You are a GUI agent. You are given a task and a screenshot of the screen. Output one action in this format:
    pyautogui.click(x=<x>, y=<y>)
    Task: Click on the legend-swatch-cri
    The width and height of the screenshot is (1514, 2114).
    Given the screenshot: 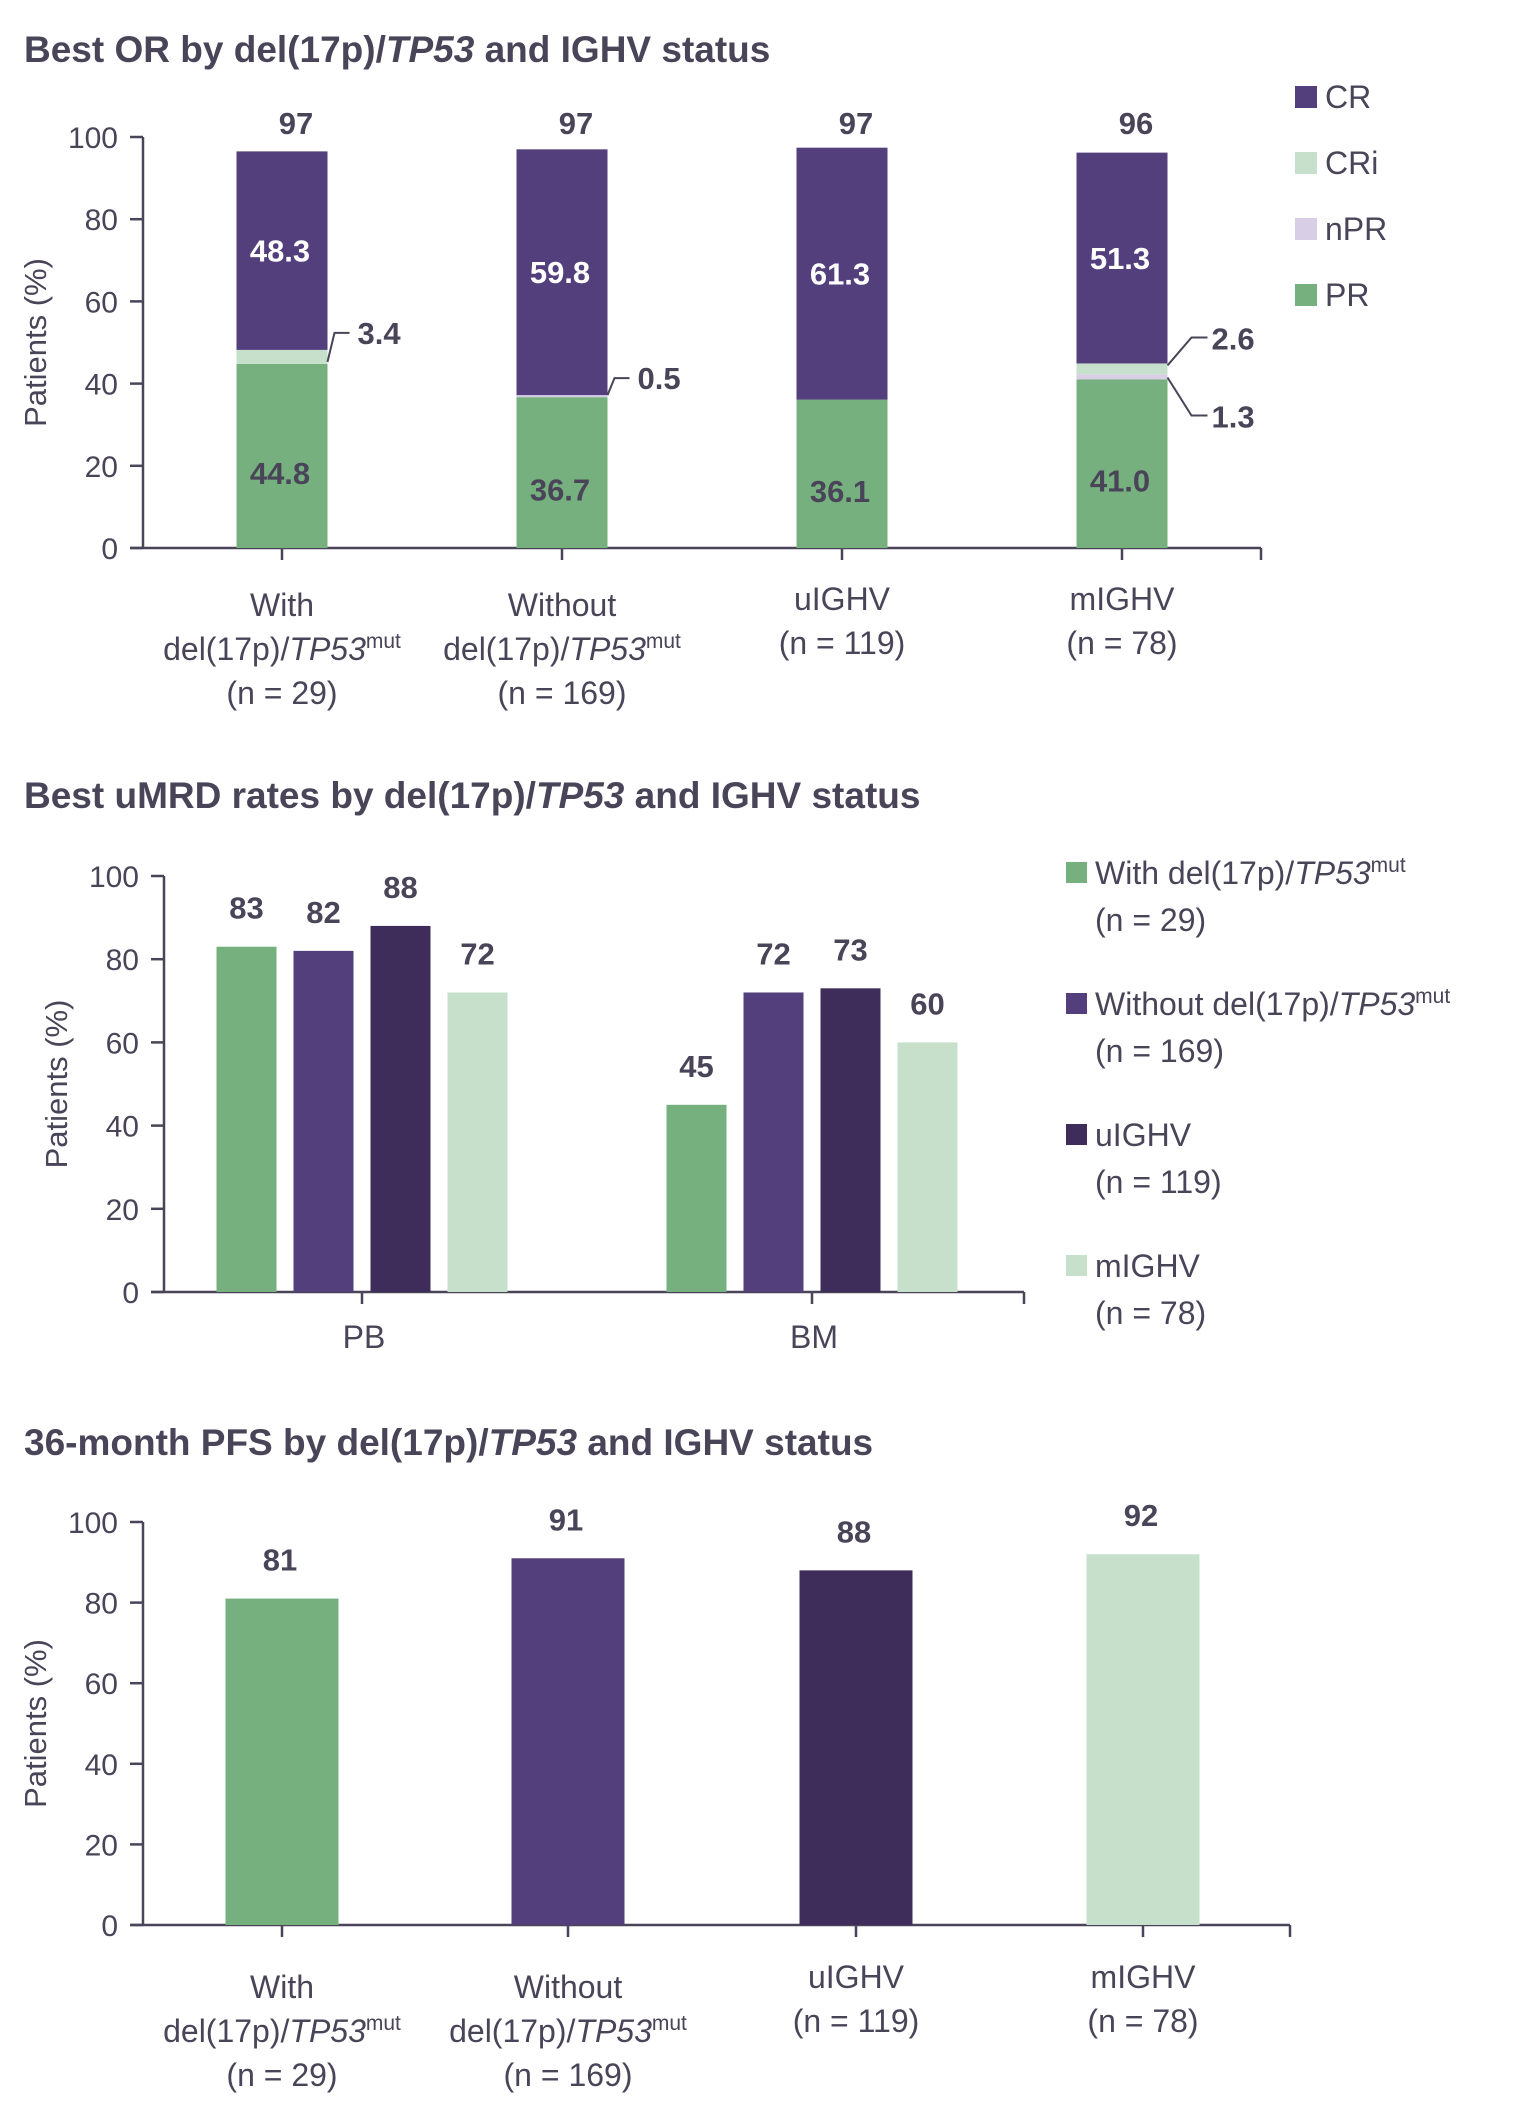 What is the action you would take?
    pyautogui.click(x=1306, y=163)
    